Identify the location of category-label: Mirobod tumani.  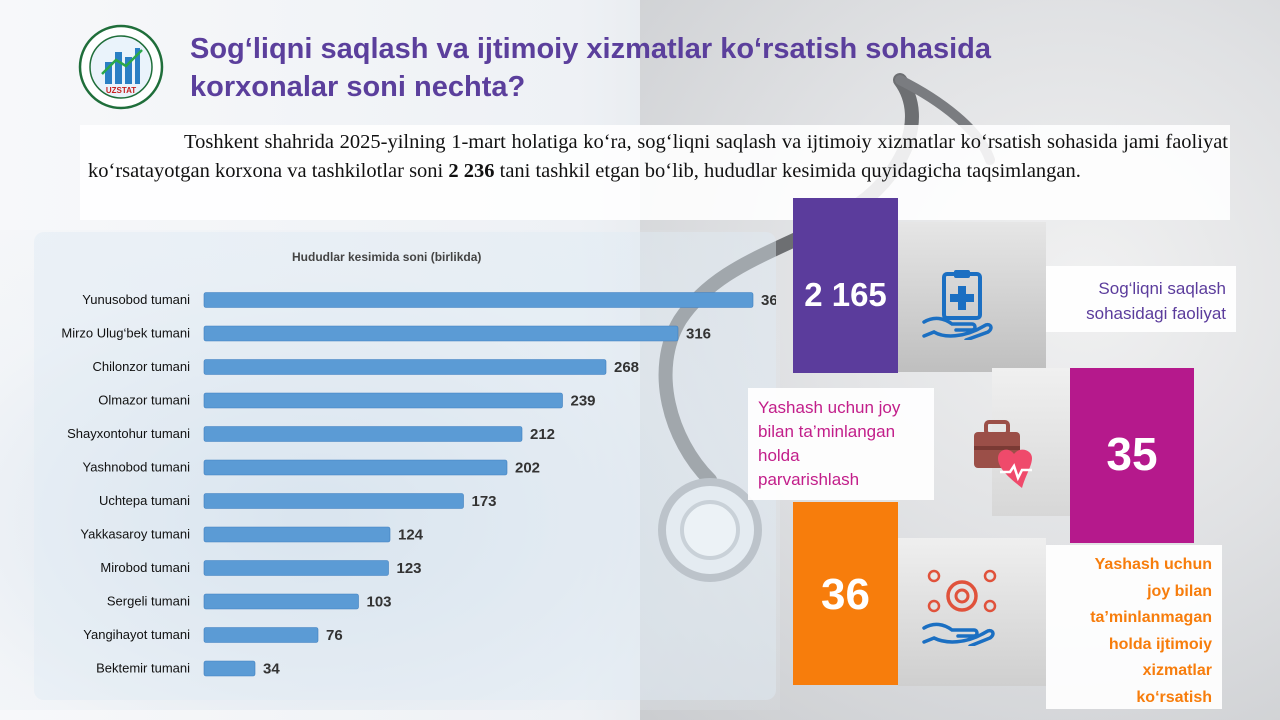
(145, 567).